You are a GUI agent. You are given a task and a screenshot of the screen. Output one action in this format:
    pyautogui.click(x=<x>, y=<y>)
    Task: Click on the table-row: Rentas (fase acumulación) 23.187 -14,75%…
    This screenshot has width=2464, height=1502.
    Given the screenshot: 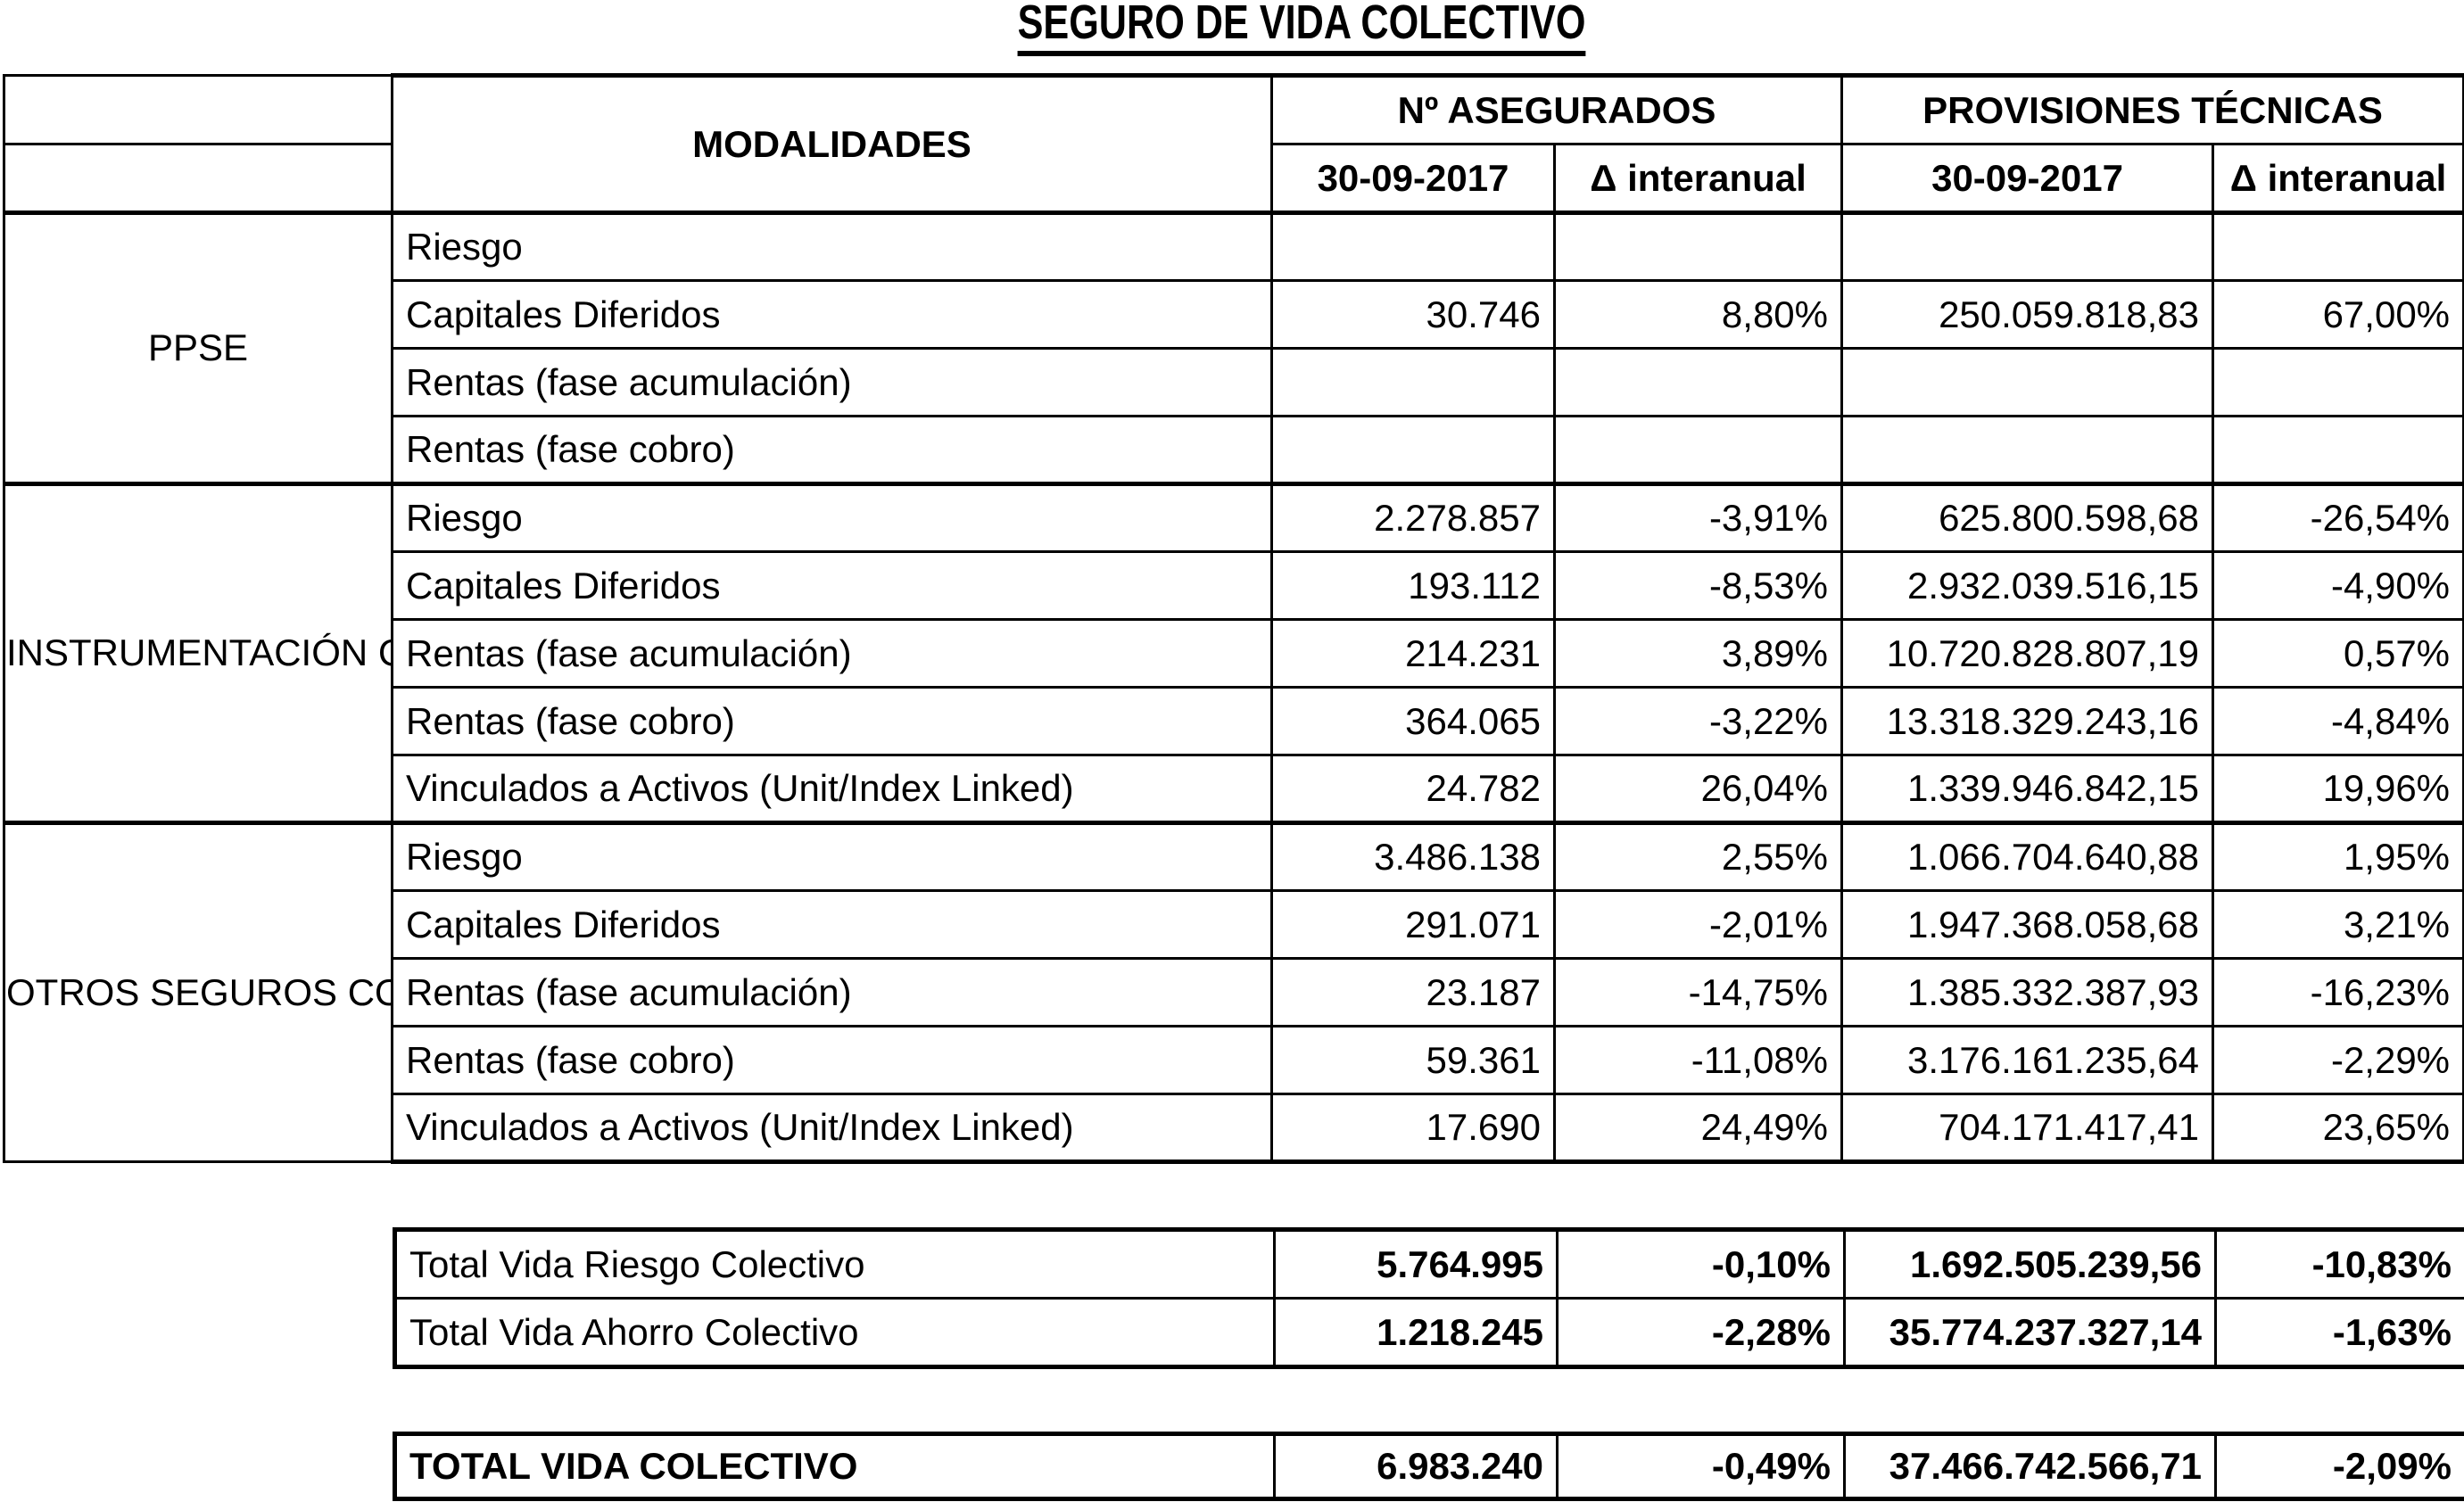 What is the action you would take?
    pyautogui.click(x=1234, y=992)
    